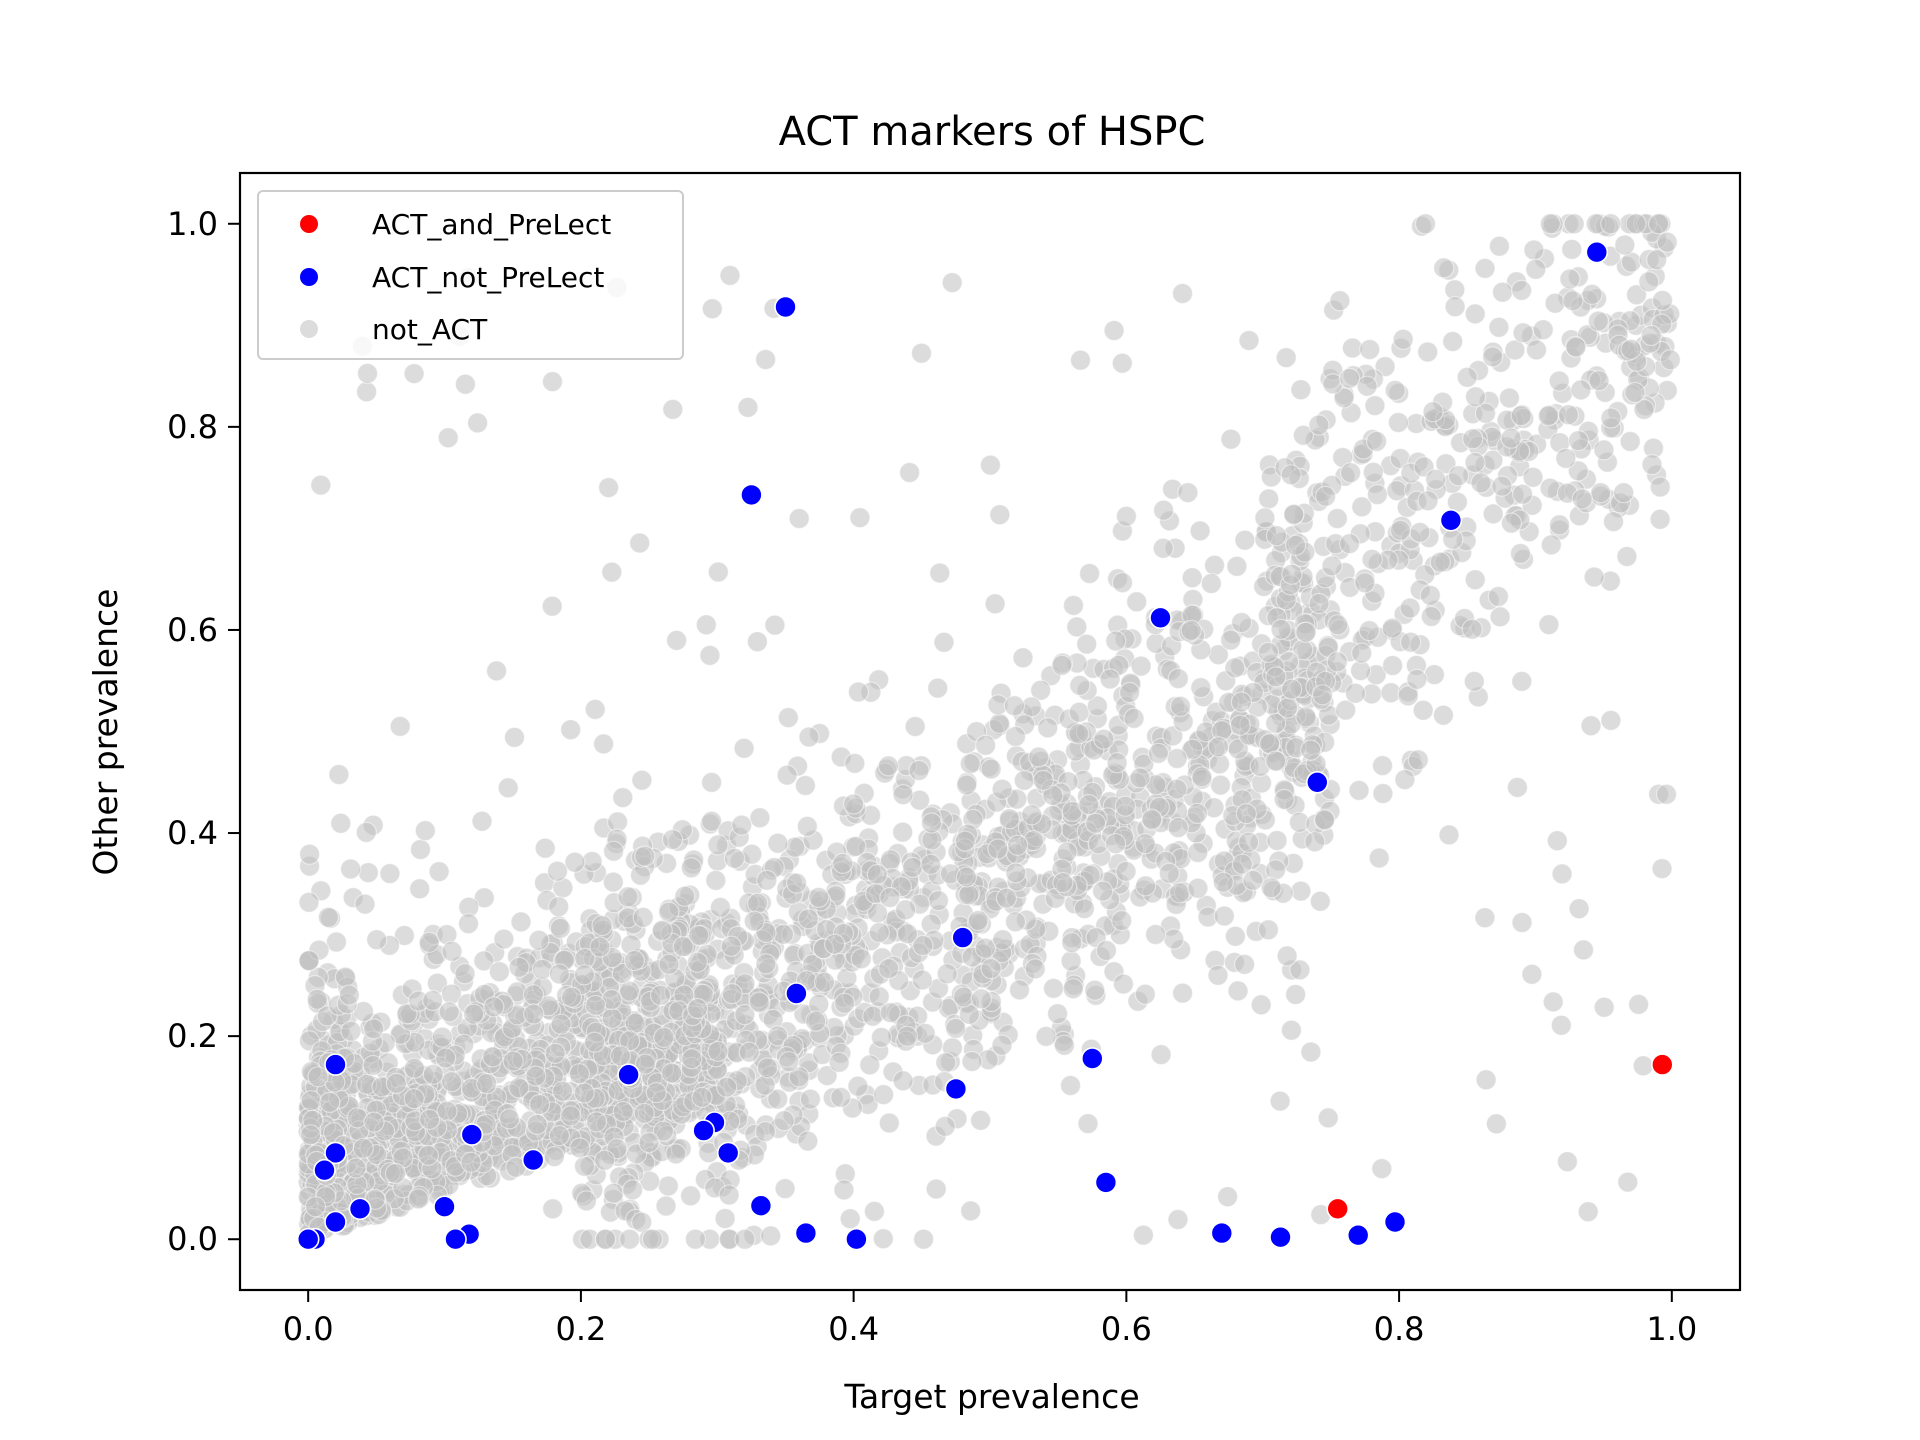  I want to click on x-tick-label: 0.6, so click(1126, 1329).